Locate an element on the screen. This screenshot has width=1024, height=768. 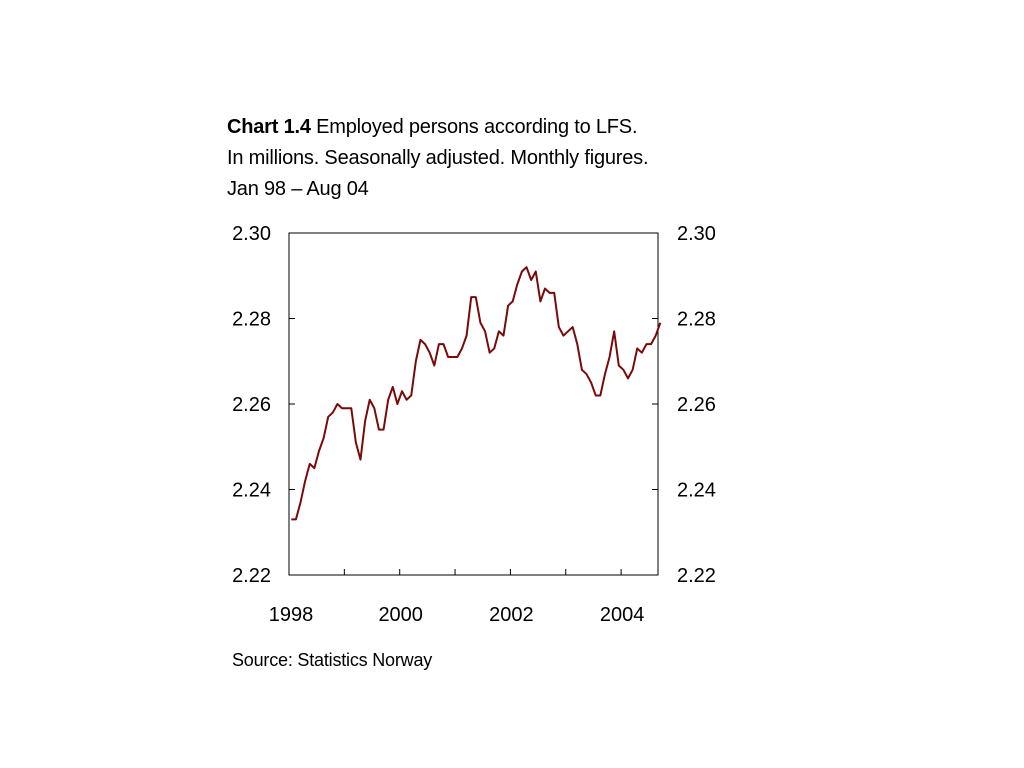
y-tick-label-right: 2.26 is located at coordinates (696, 405).